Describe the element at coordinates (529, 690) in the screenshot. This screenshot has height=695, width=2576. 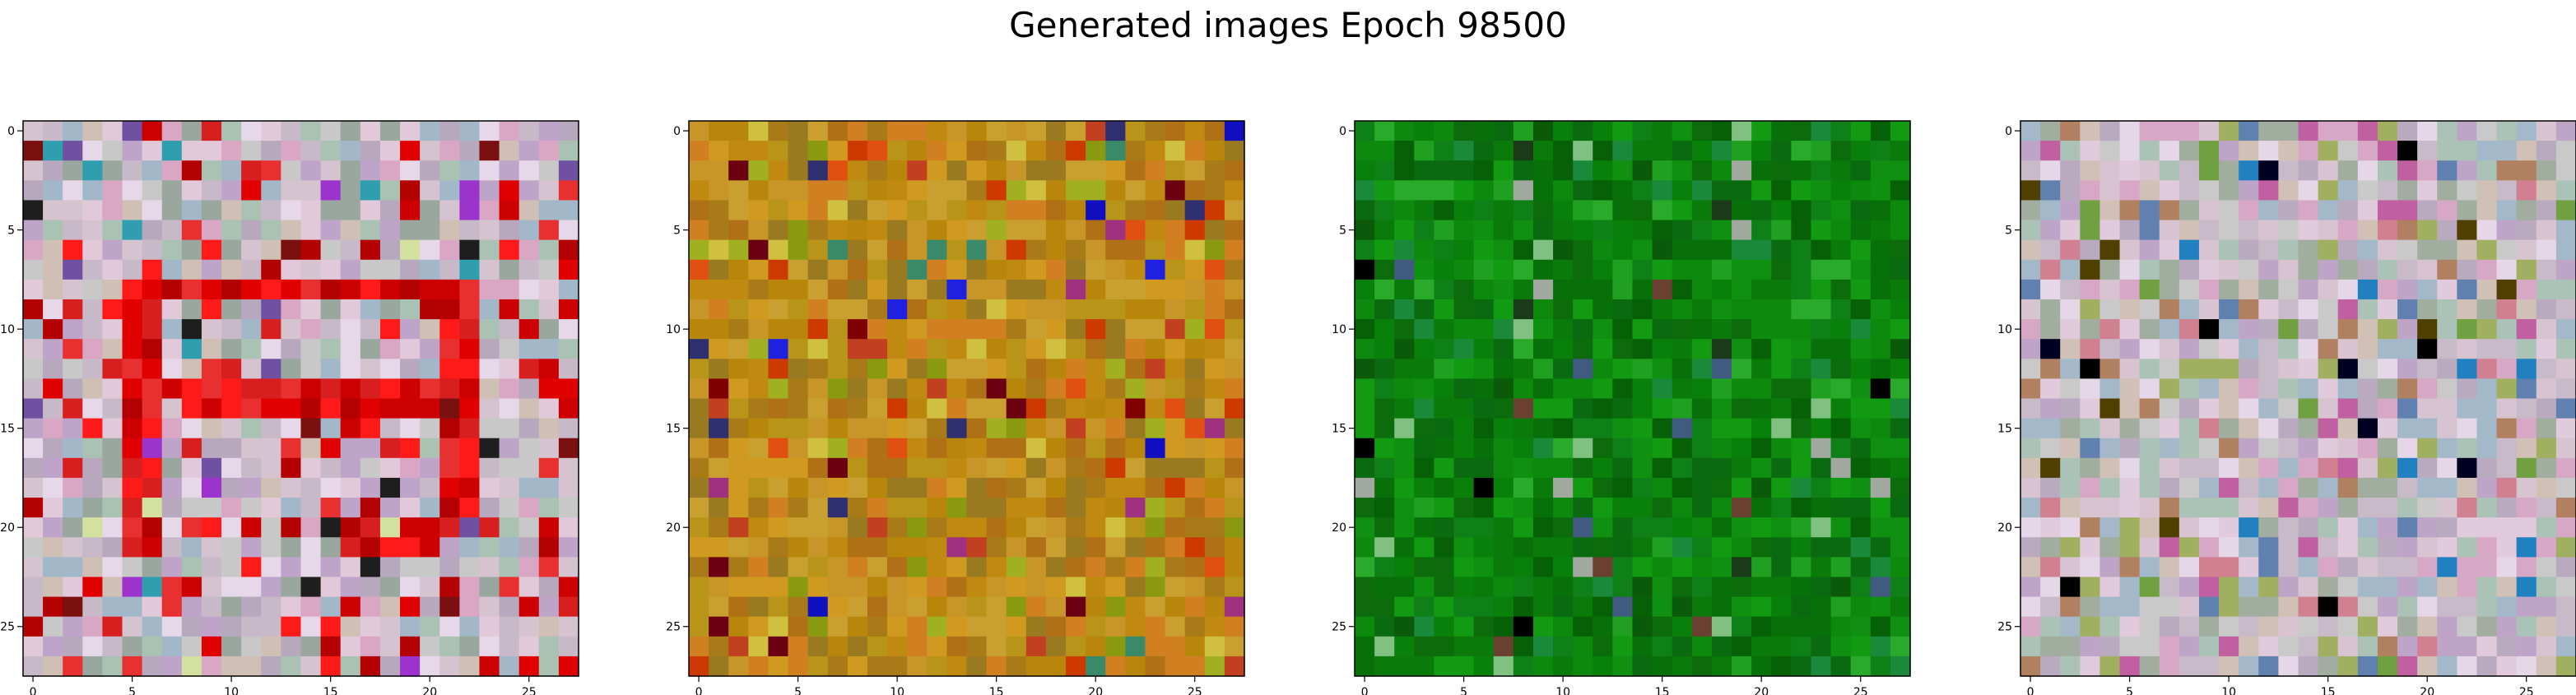
I see `x-tick-label: 25` at that location.